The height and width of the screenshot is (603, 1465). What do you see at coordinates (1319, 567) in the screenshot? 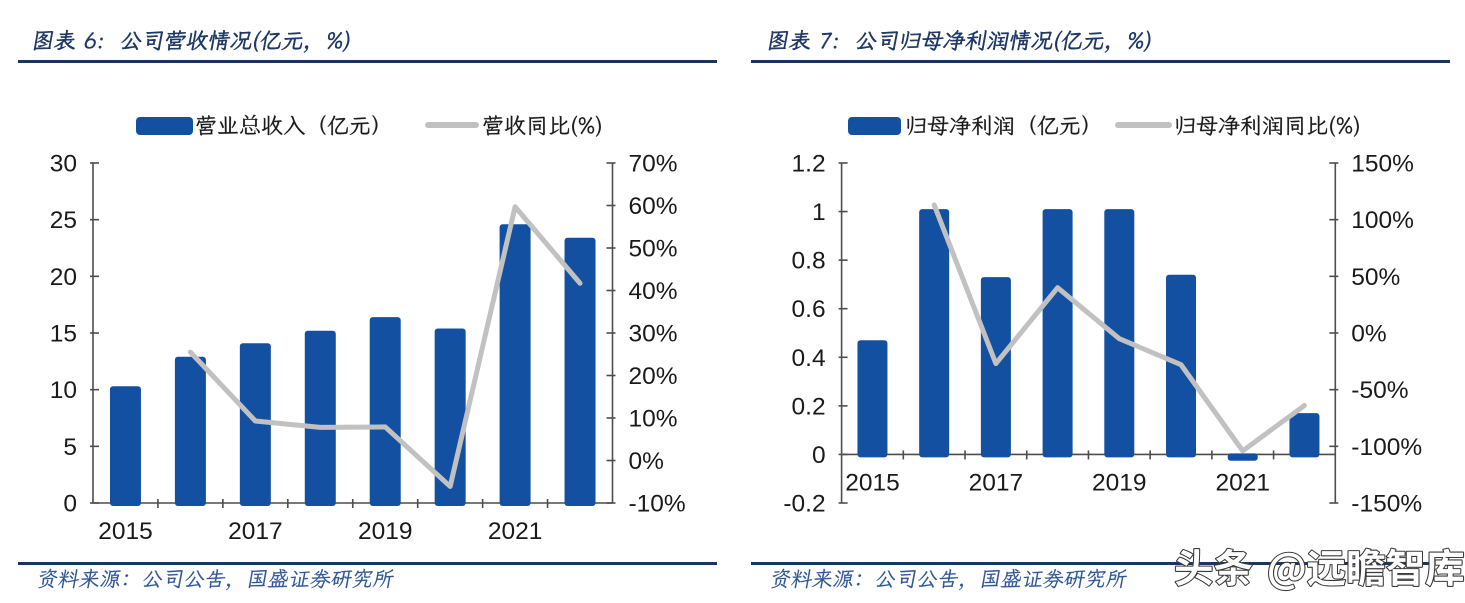
I see `watermark` at bounding box center [1319, 567].